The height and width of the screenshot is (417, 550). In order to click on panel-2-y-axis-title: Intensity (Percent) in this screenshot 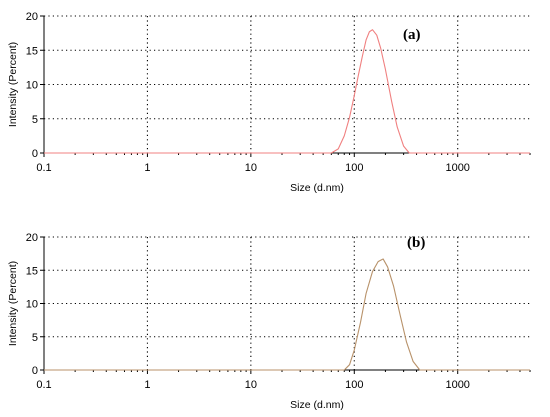, I will do `click(13, 303)`.